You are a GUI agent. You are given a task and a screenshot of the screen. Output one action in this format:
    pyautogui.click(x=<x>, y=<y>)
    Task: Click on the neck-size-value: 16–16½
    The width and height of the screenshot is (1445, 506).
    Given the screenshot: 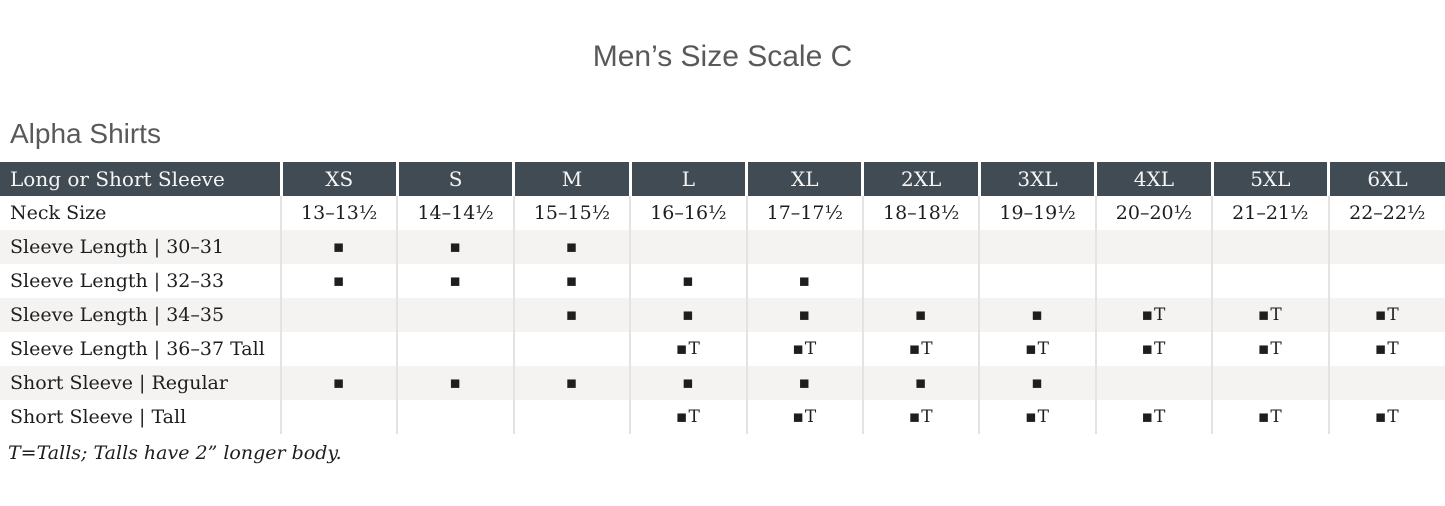 What is the action you would take?
    pyautogui.click(x=688, y=213)
    